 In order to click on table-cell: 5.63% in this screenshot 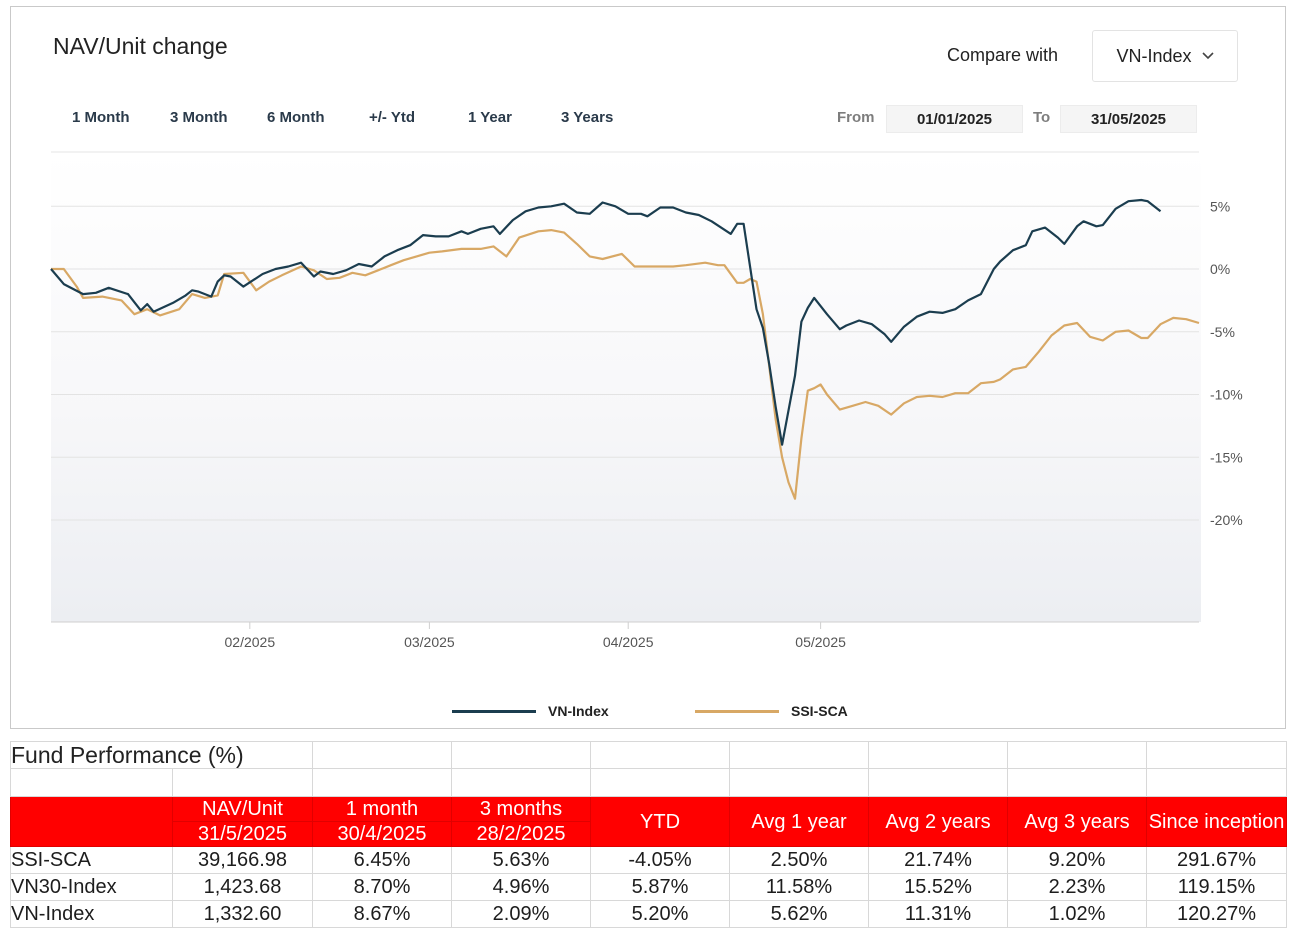, I will do `click(521, 860)`.